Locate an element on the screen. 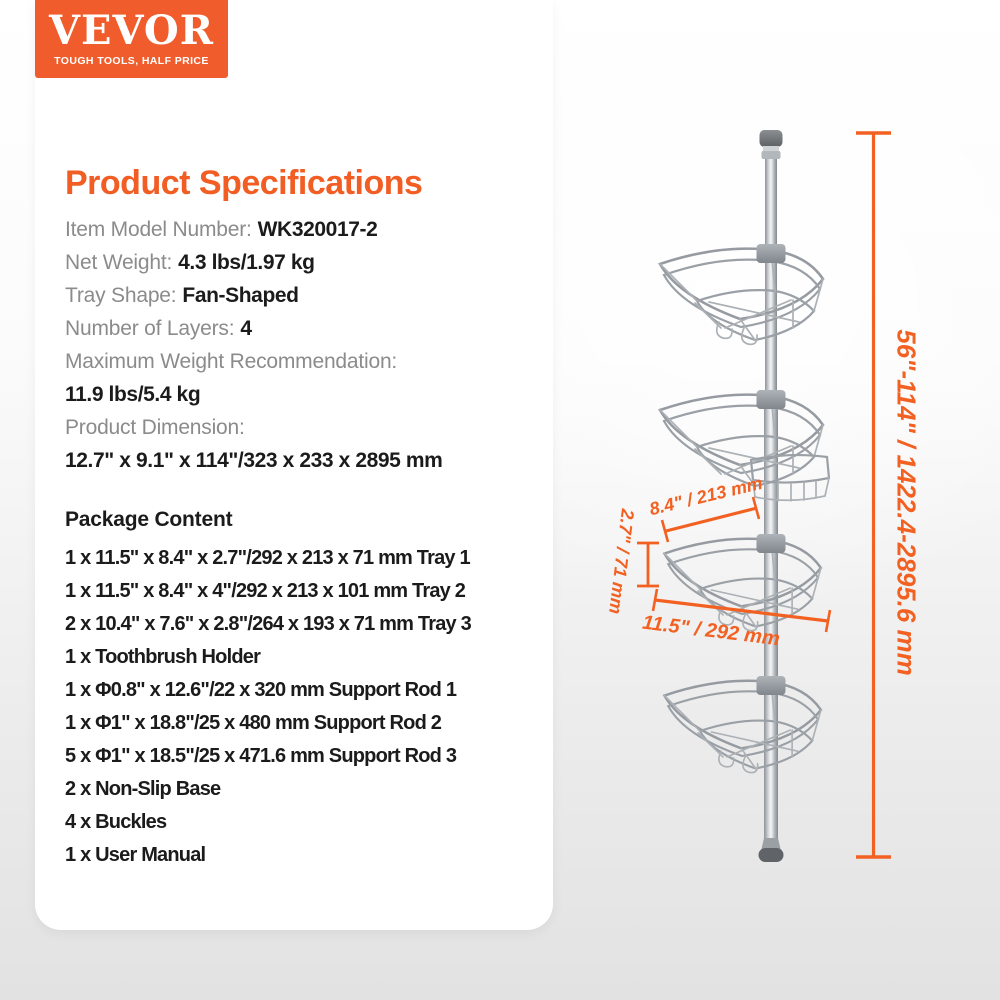 The height and width of the screenshot is (1000, 1000). spec-row-dimension-value: 12.7" x 9.1" x 114"/323 x 233 x 2895 mm is located at coordinates (254, 460).